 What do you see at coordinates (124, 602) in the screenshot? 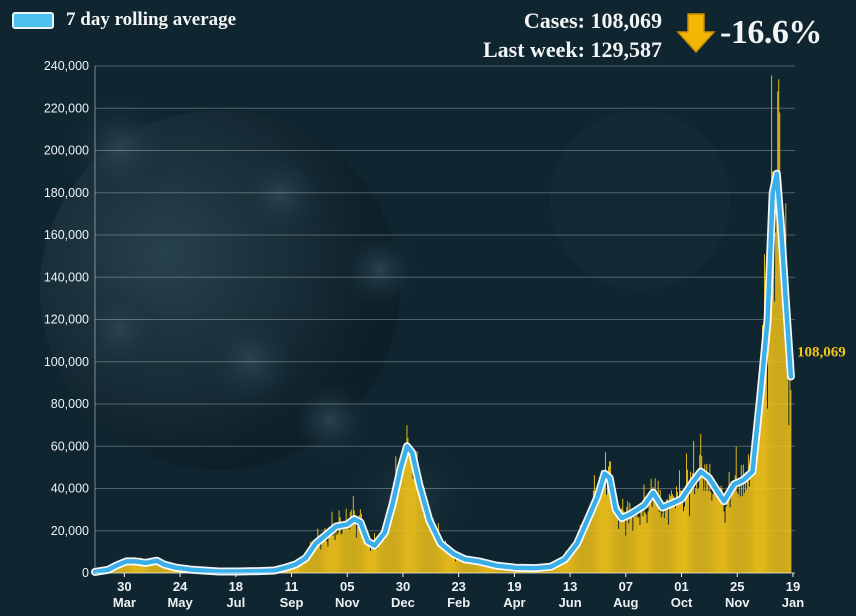
I see `x-tick-month: Mar` at bounding box center [124, 602].